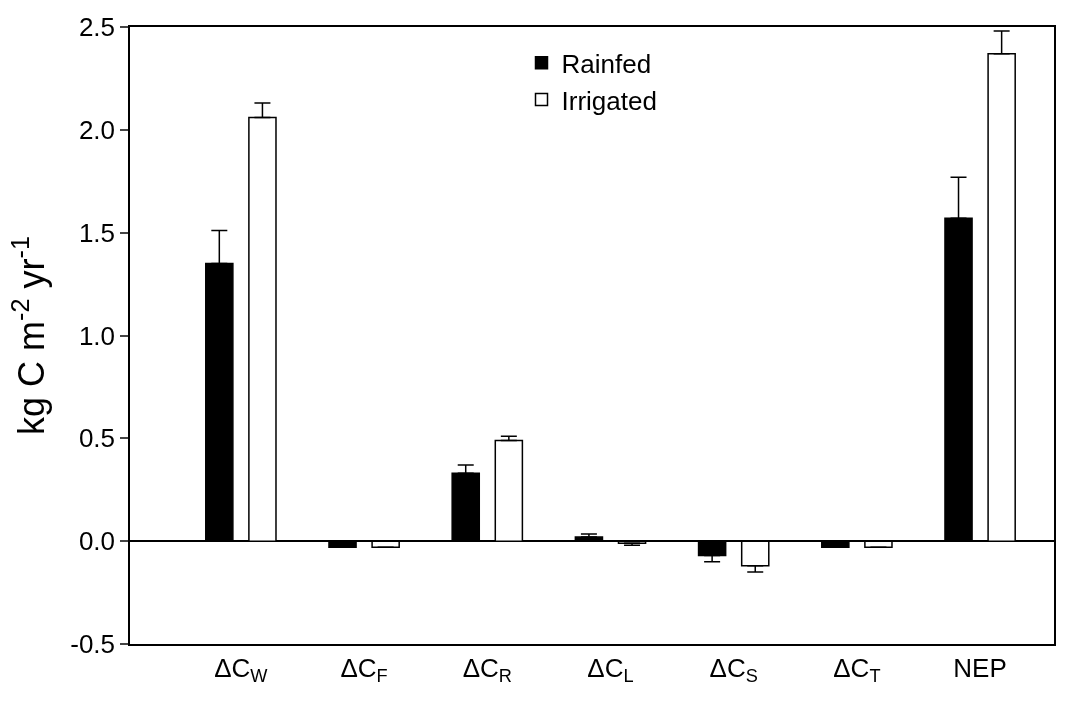 This screenshot has width=1074, height=719. I want to click on y-tick-label: 0.0, so click(97, 541).